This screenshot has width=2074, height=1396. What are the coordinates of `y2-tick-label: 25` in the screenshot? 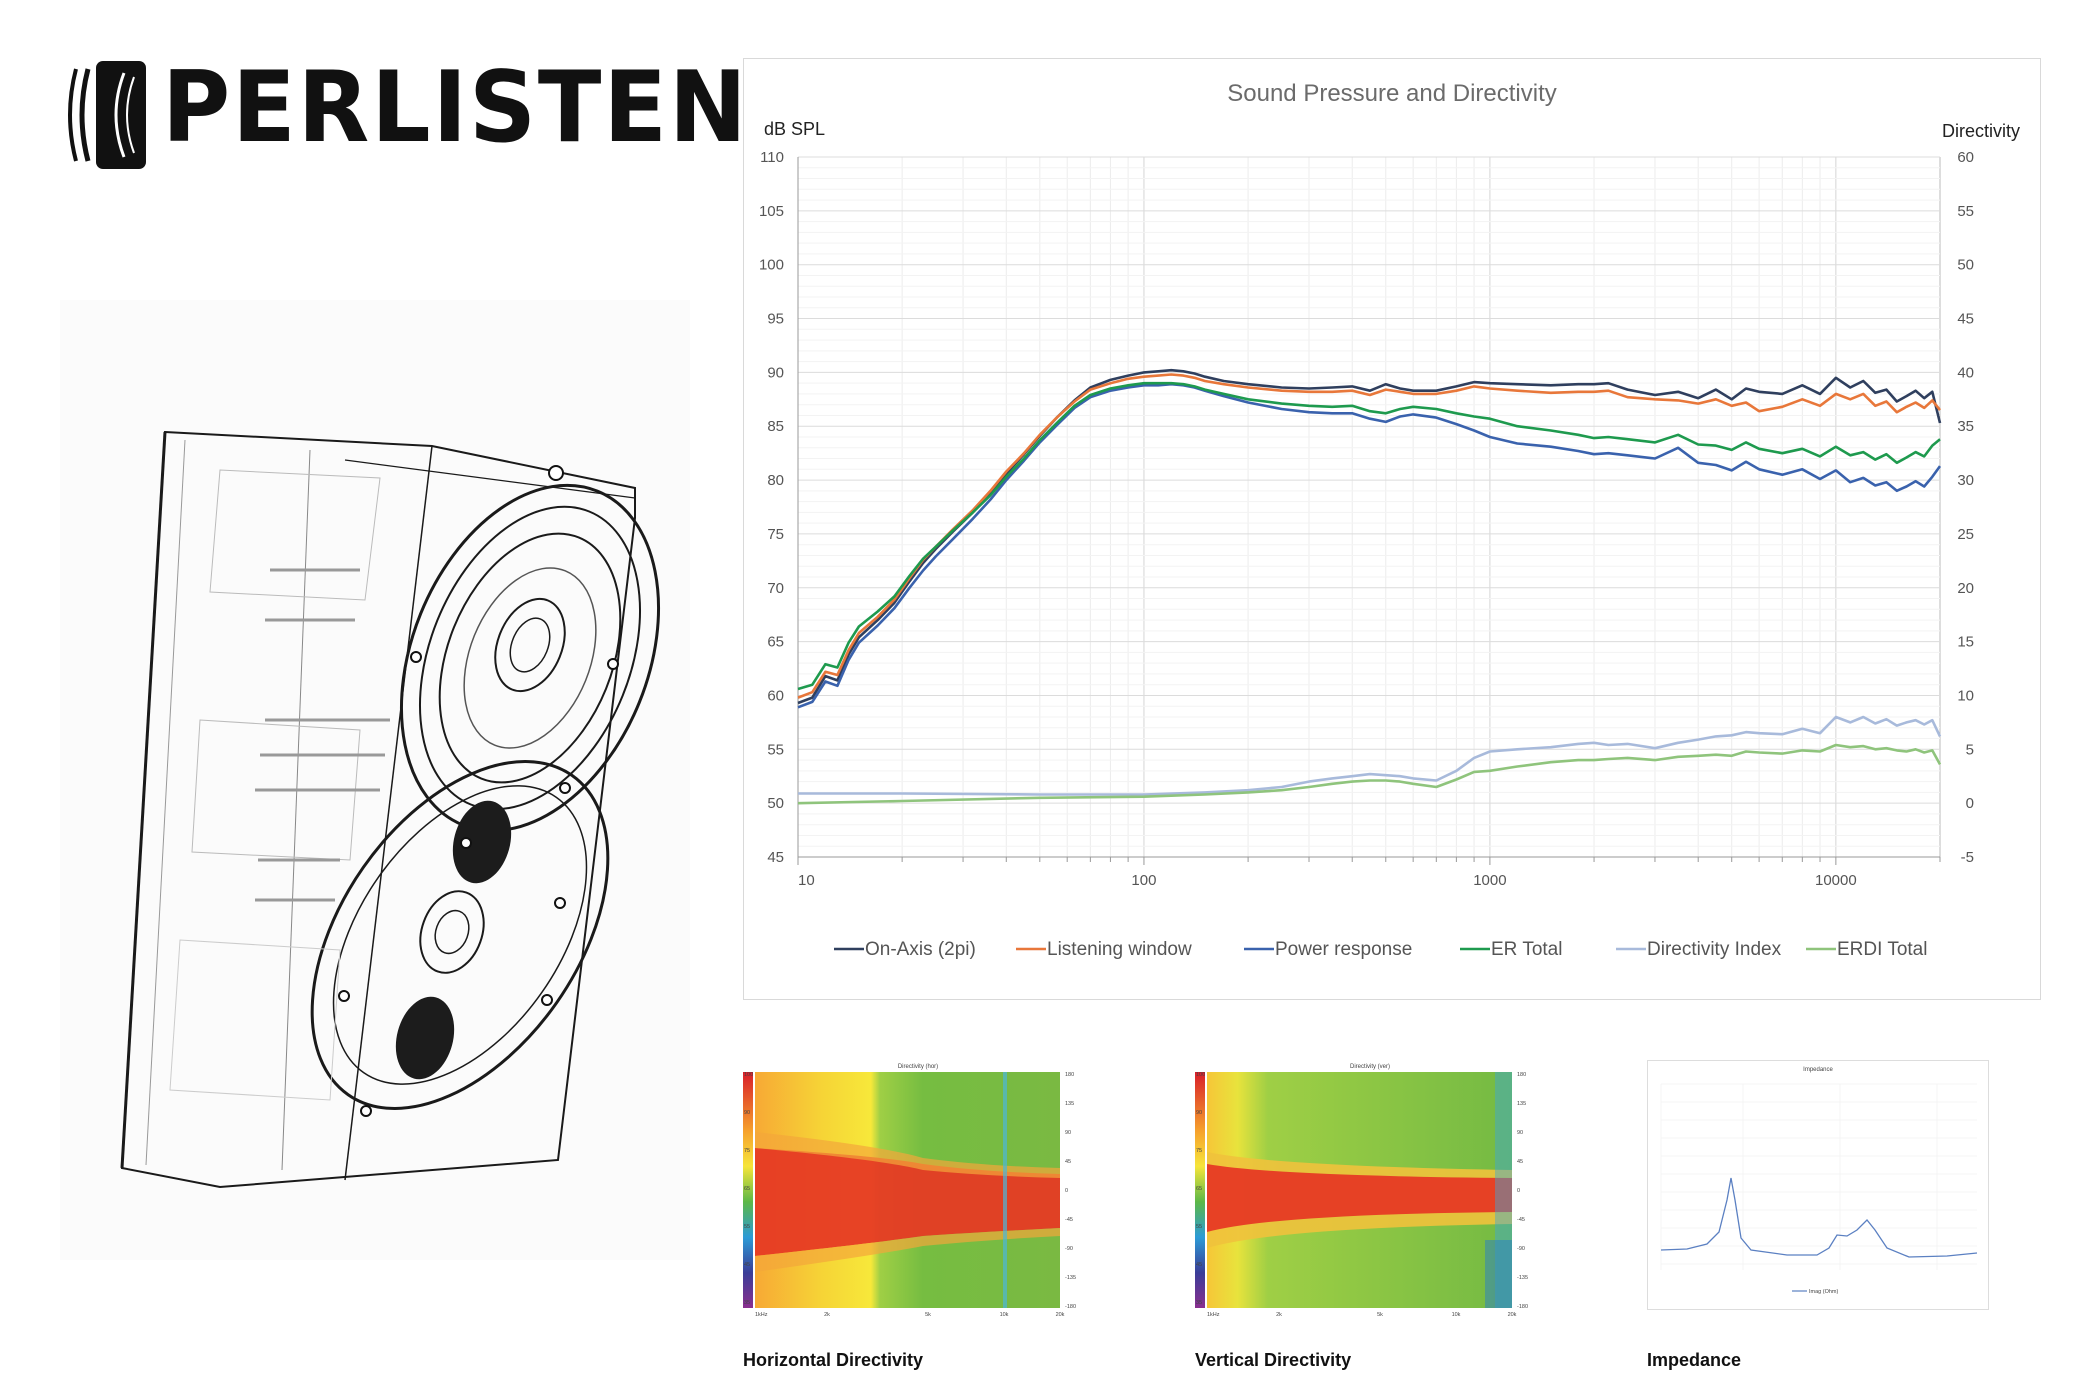 It's located at (1965, 534).